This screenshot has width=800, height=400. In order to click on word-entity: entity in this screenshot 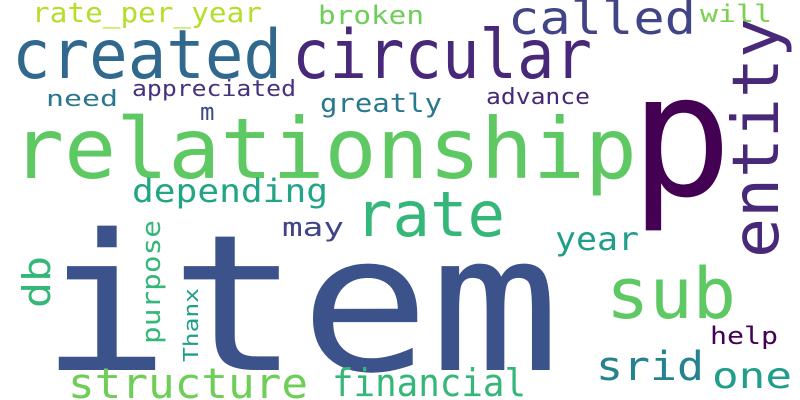, I will do `click(757, 138)`.